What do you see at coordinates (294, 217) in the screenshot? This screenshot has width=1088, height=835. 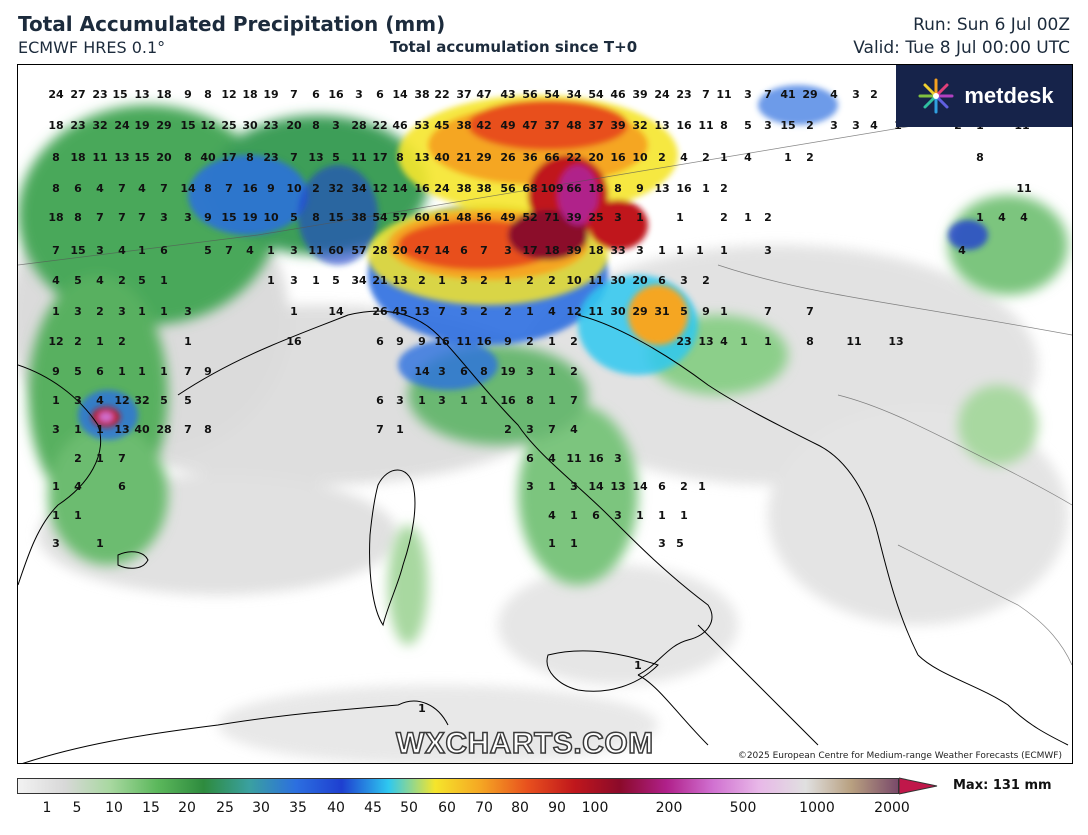 I see `precip-value-label: 5` at bounding box center [294, 217].